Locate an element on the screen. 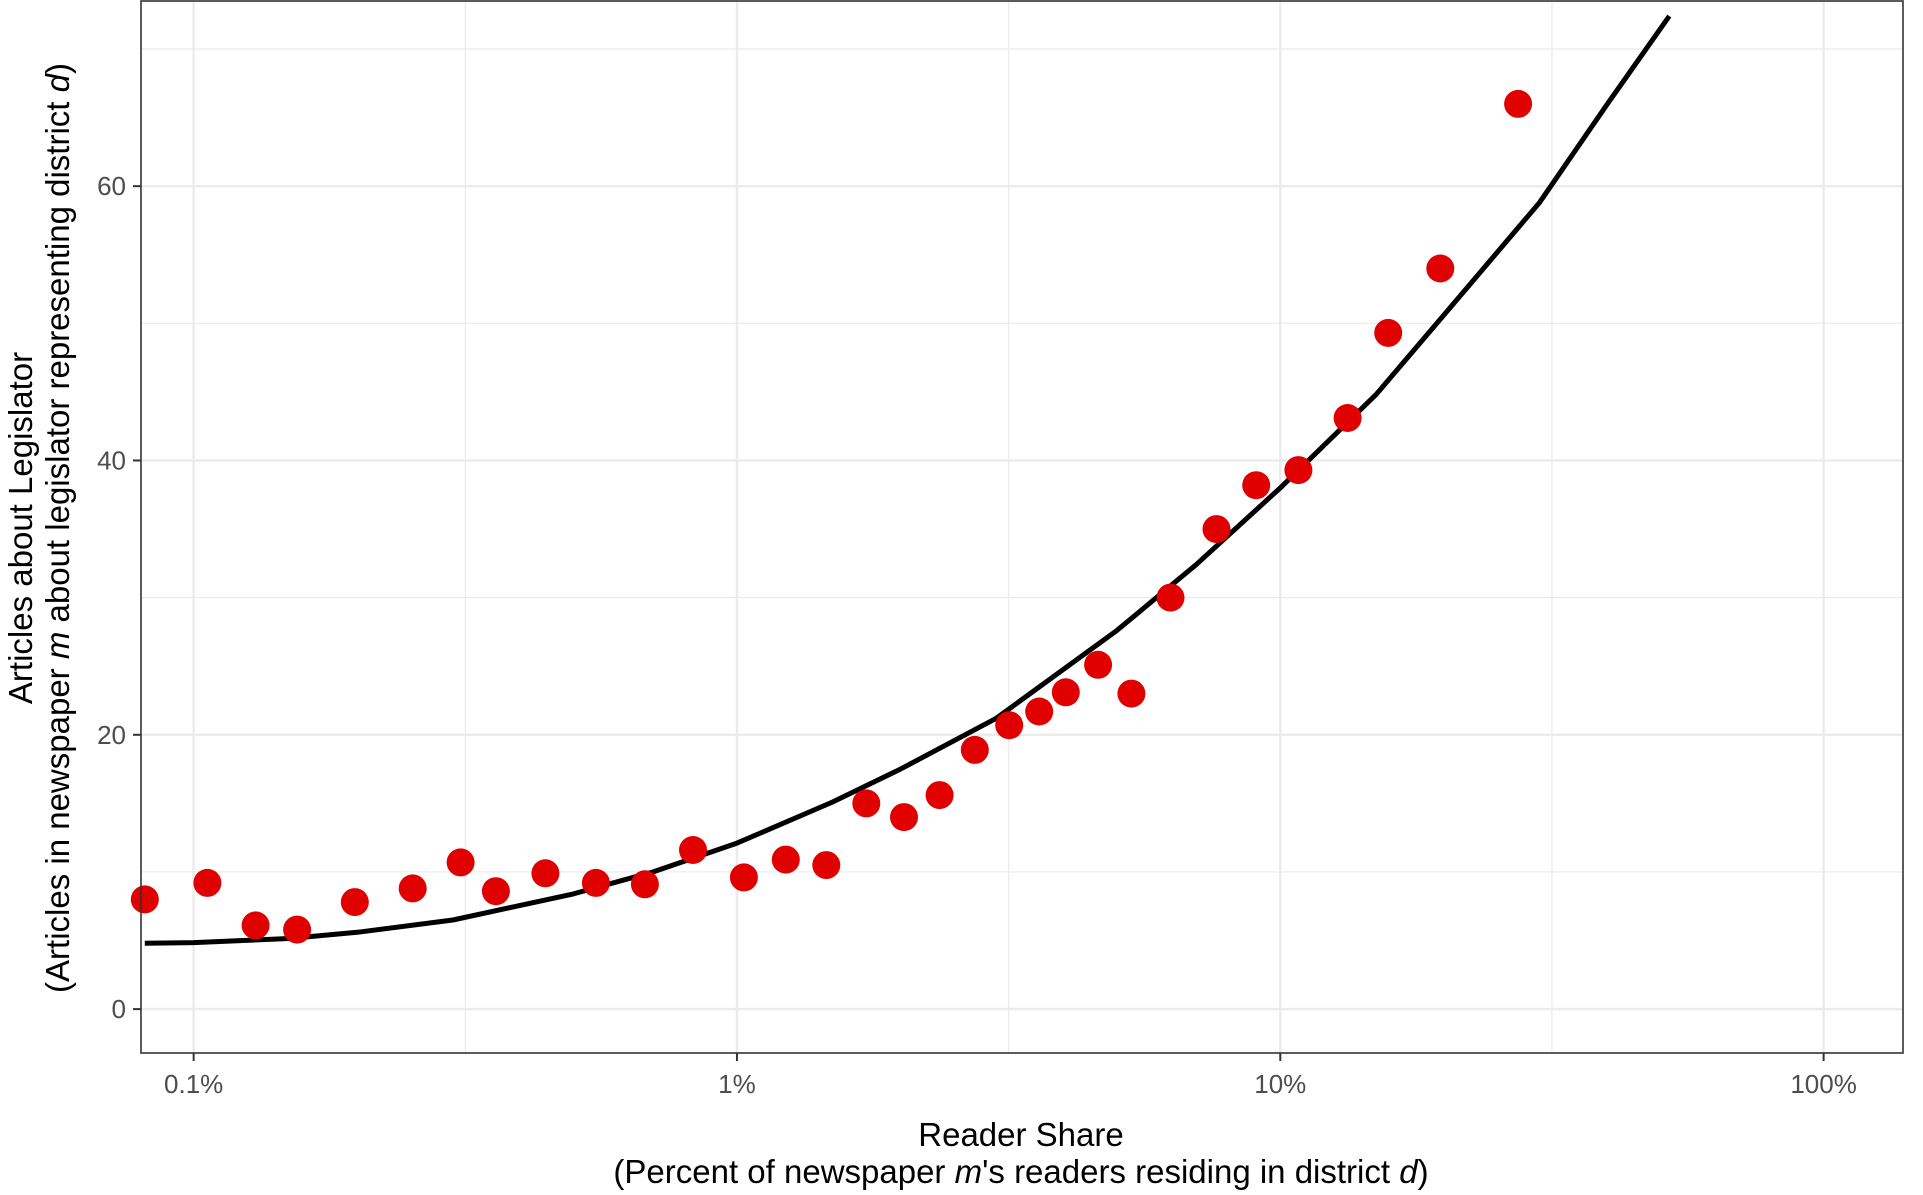 The width and height of the screenshot is (1923, 1195). y-axis-title-line1: Articles about Legislator is located at coordinates (20, 528).